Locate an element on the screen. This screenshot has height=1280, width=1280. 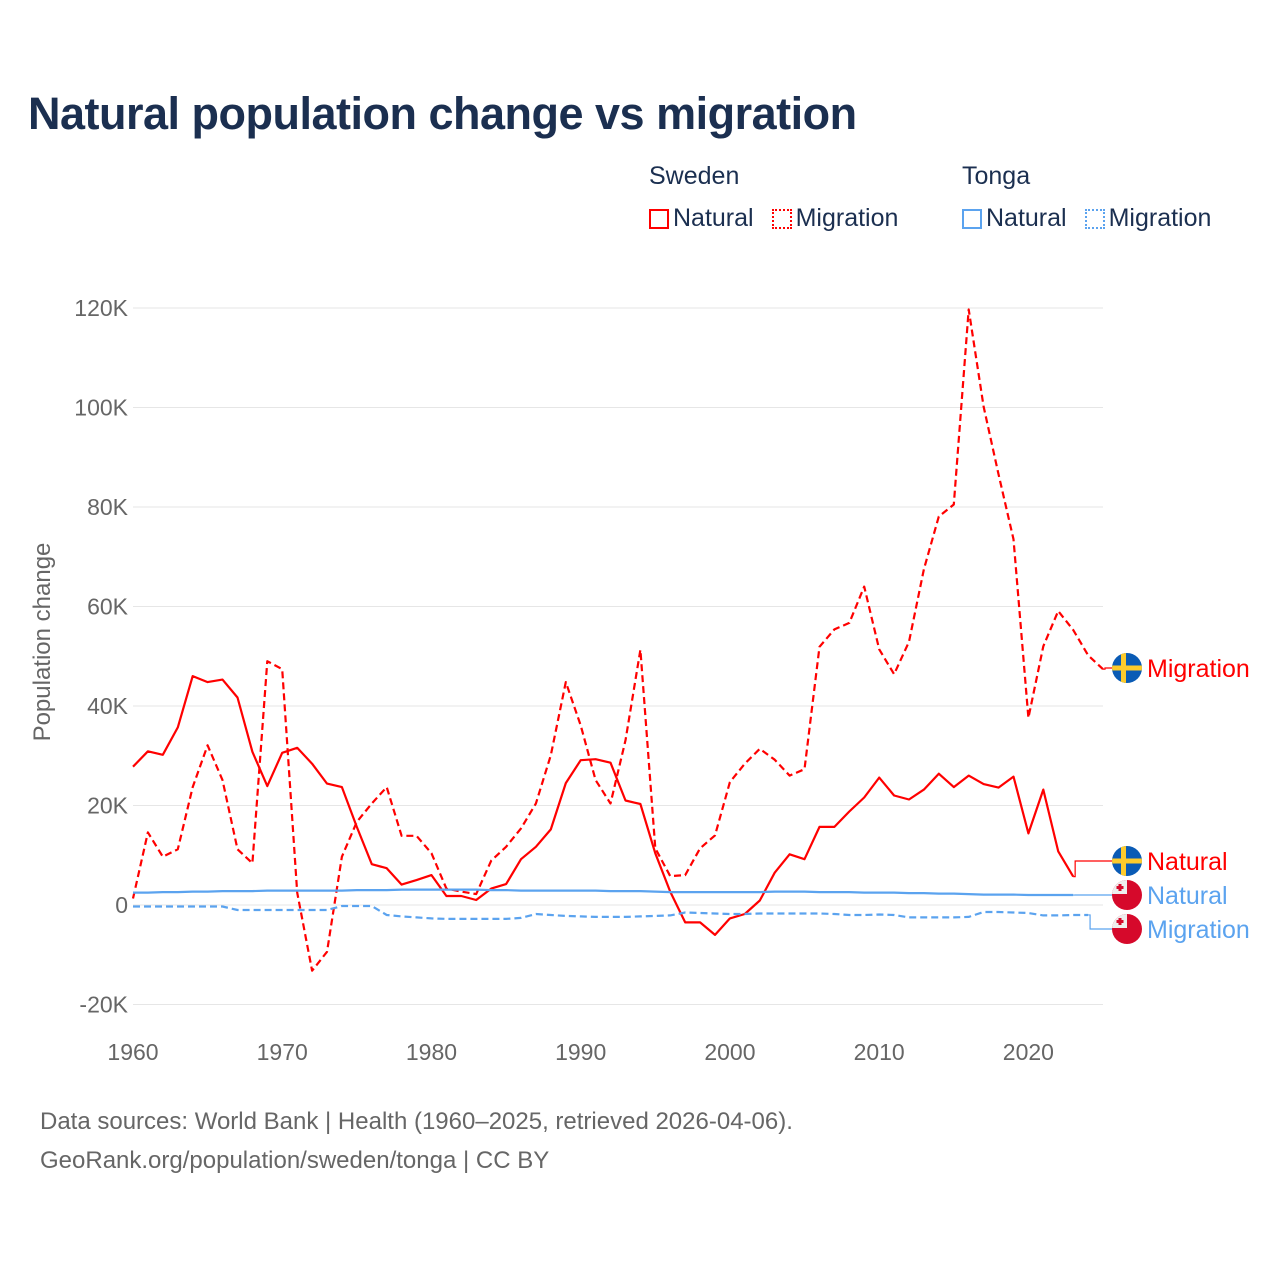
x-tick-label: 1990 is located at coordinates (580, 1052).